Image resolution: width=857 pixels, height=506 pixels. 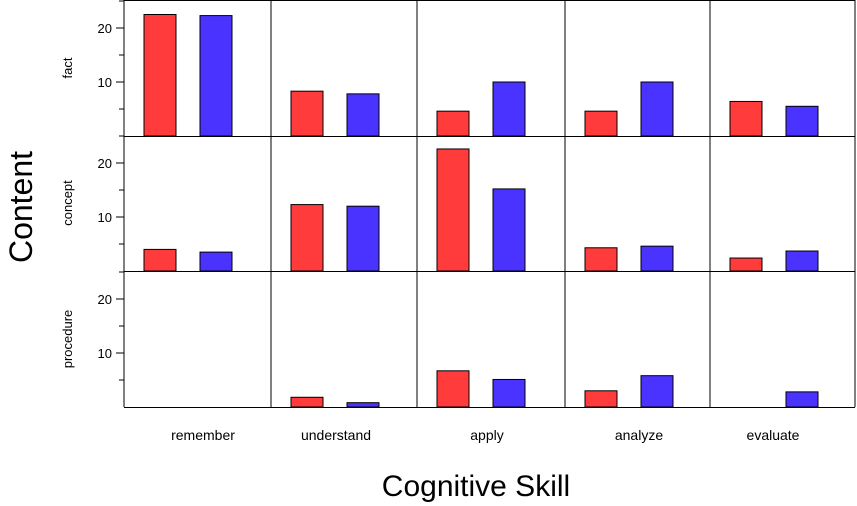 I want to click on bar-procedure-understand-series-red, so click(x=307, y=402).